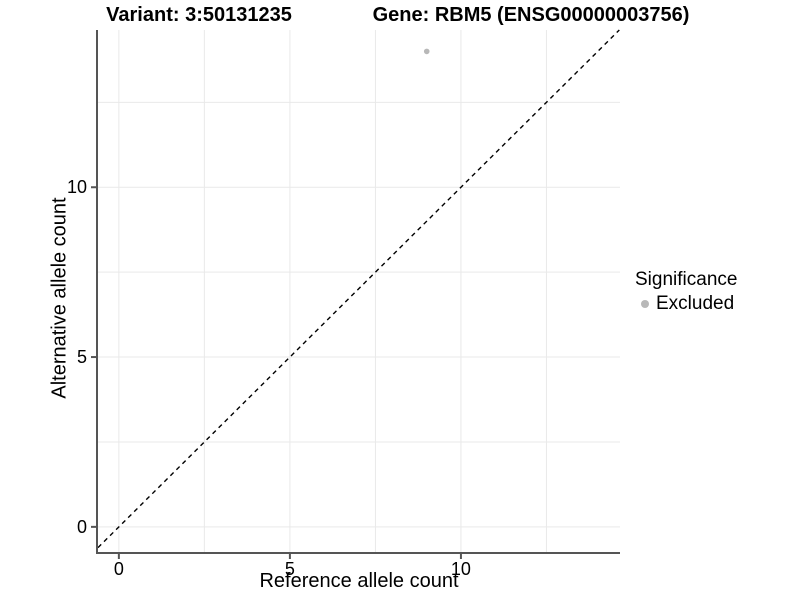 The height and width of the screenshot is (600, 800). What do you see at coordinates (119, 569) in the screenshot?
I see `x-tick-label: 0` at bounding box center [119, 569].